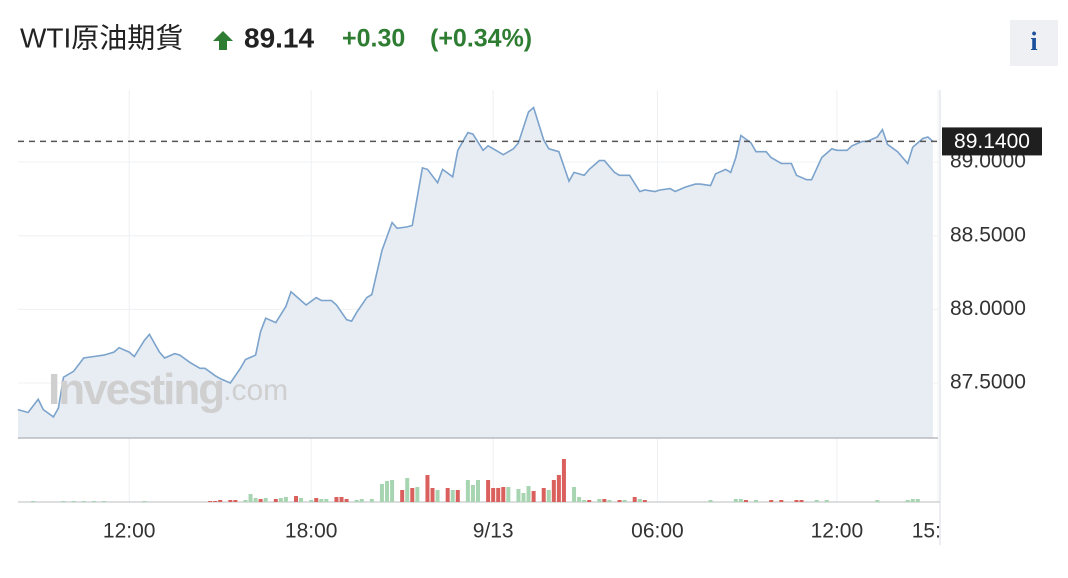 The image size is (1068, 578). What do you see at coordinates (279, 37) in the screenshot?
I see `price: 89.14` at bounding box center [279, 37].